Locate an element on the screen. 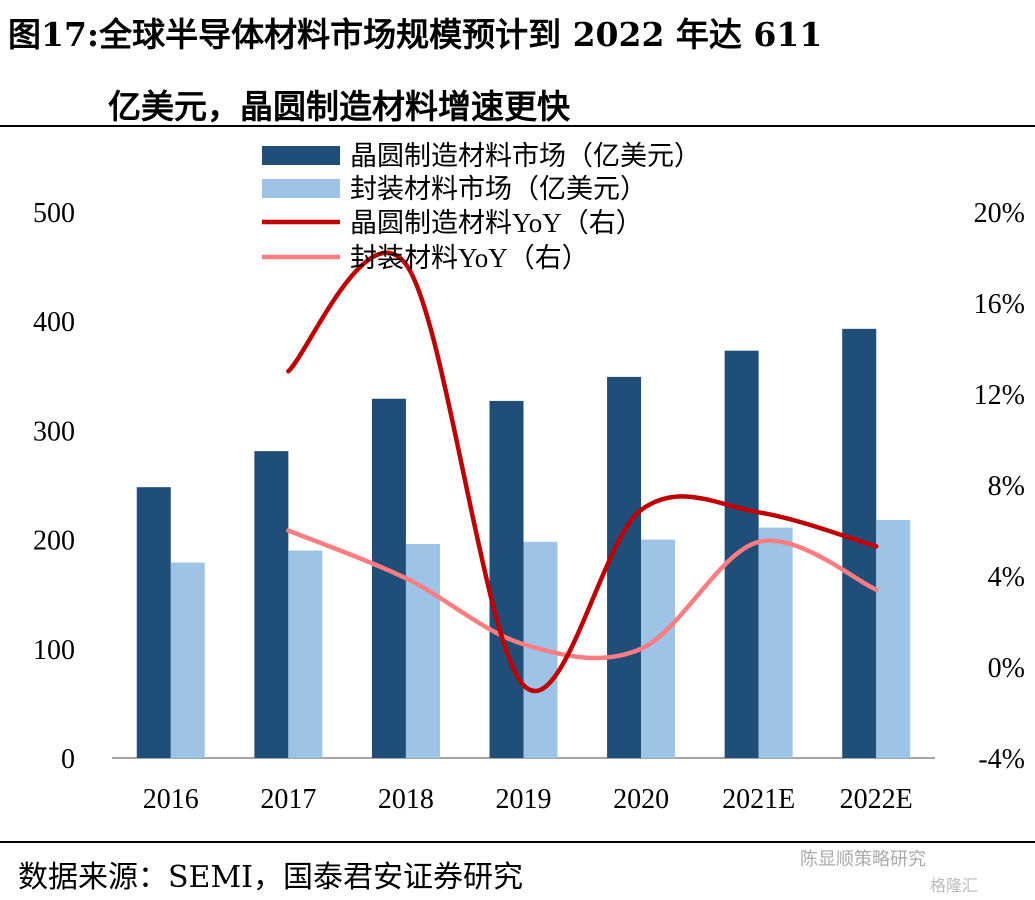 The width and height of the screenshot is (1035, 900). y-right-tick-label: 0% is located at coordinates (1006, 668).